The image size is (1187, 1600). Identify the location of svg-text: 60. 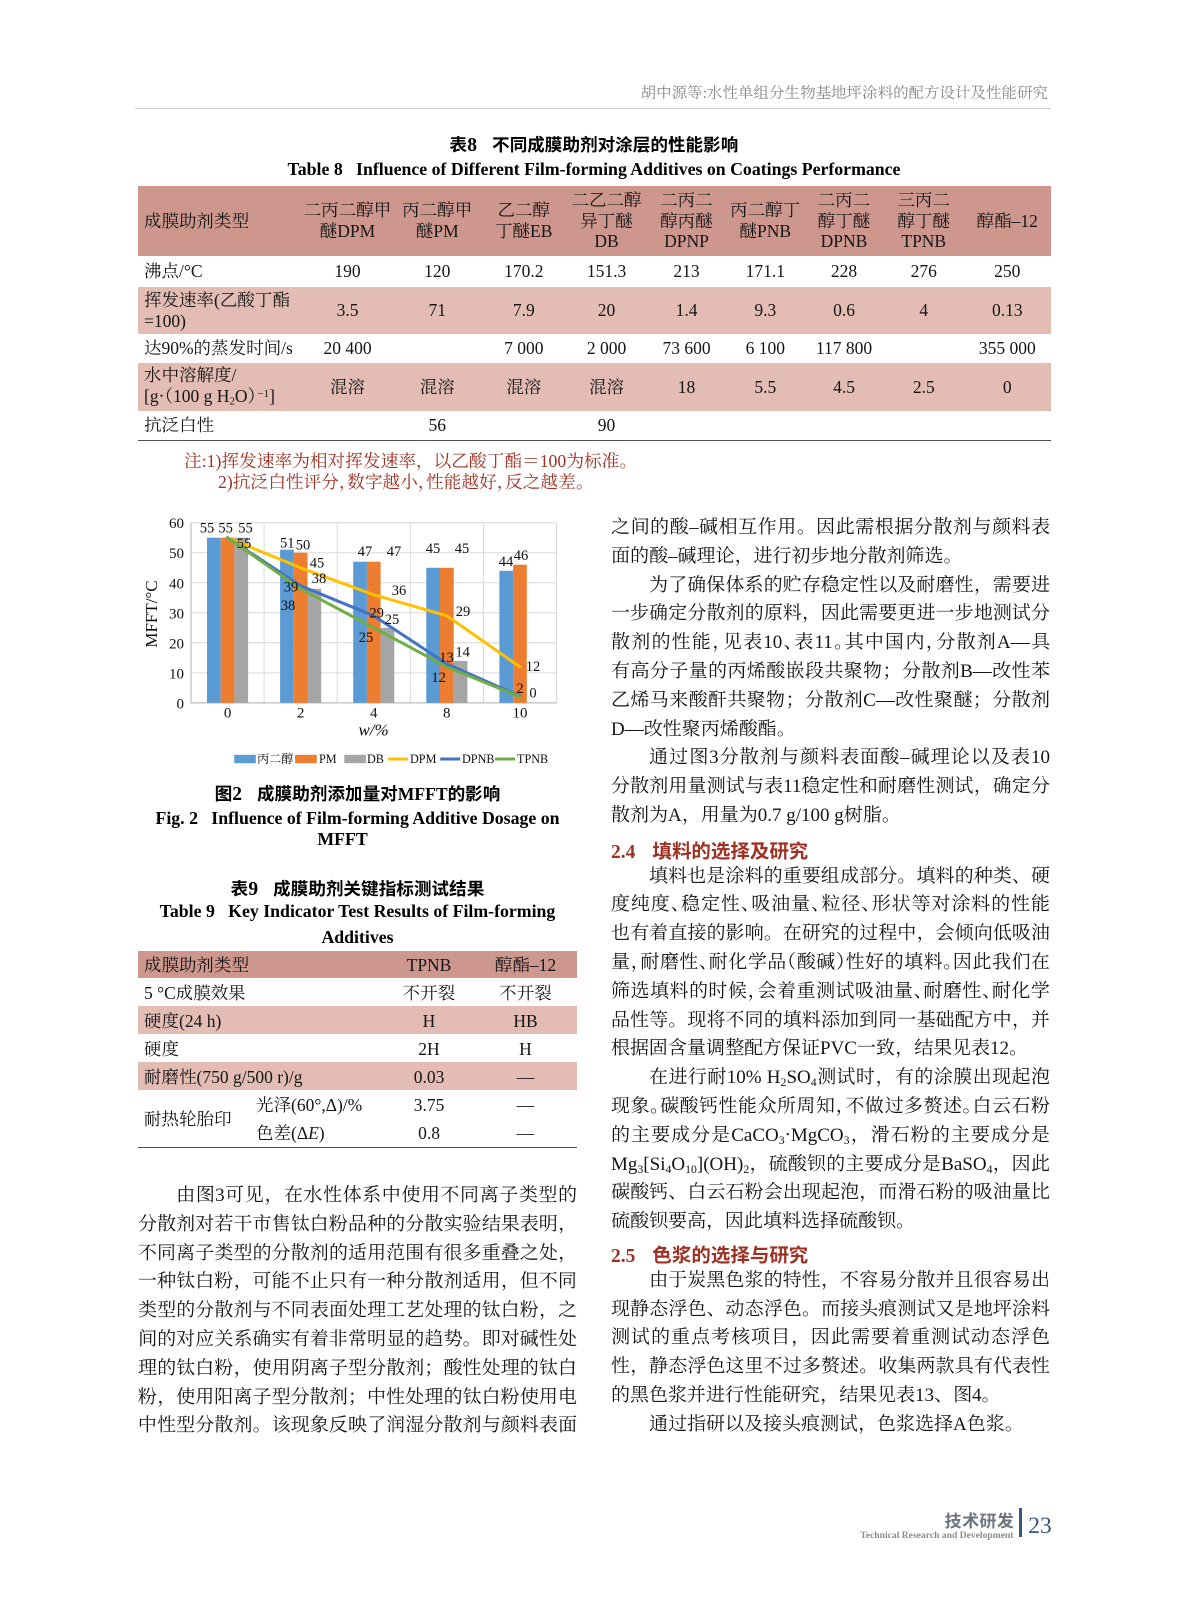
(176, 524).